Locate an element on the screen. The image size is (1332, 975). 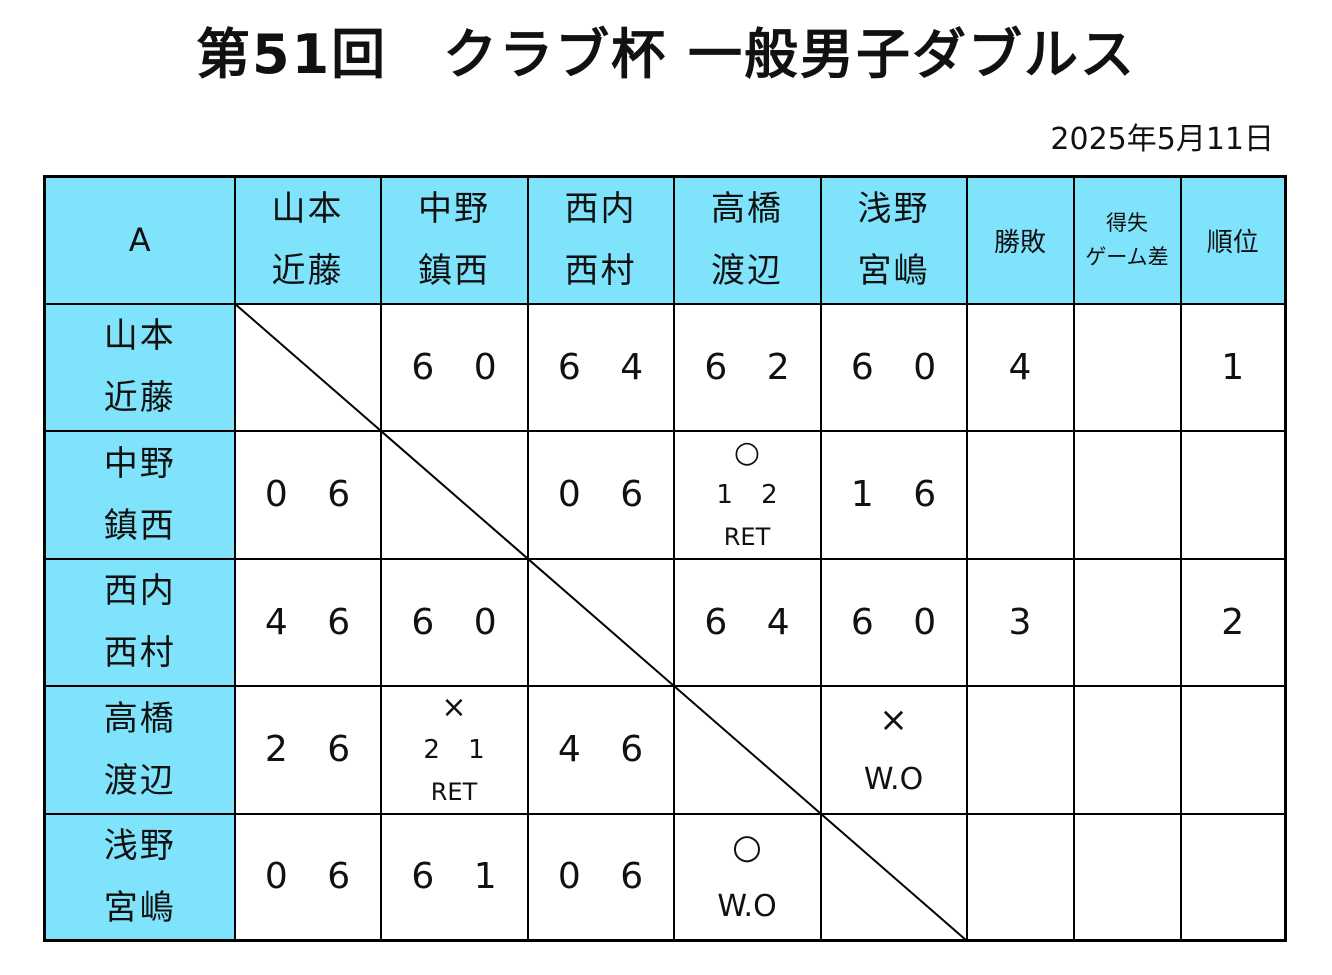
row-team-5: 浅野 宮嶋 is located at coordinates (139, 877).